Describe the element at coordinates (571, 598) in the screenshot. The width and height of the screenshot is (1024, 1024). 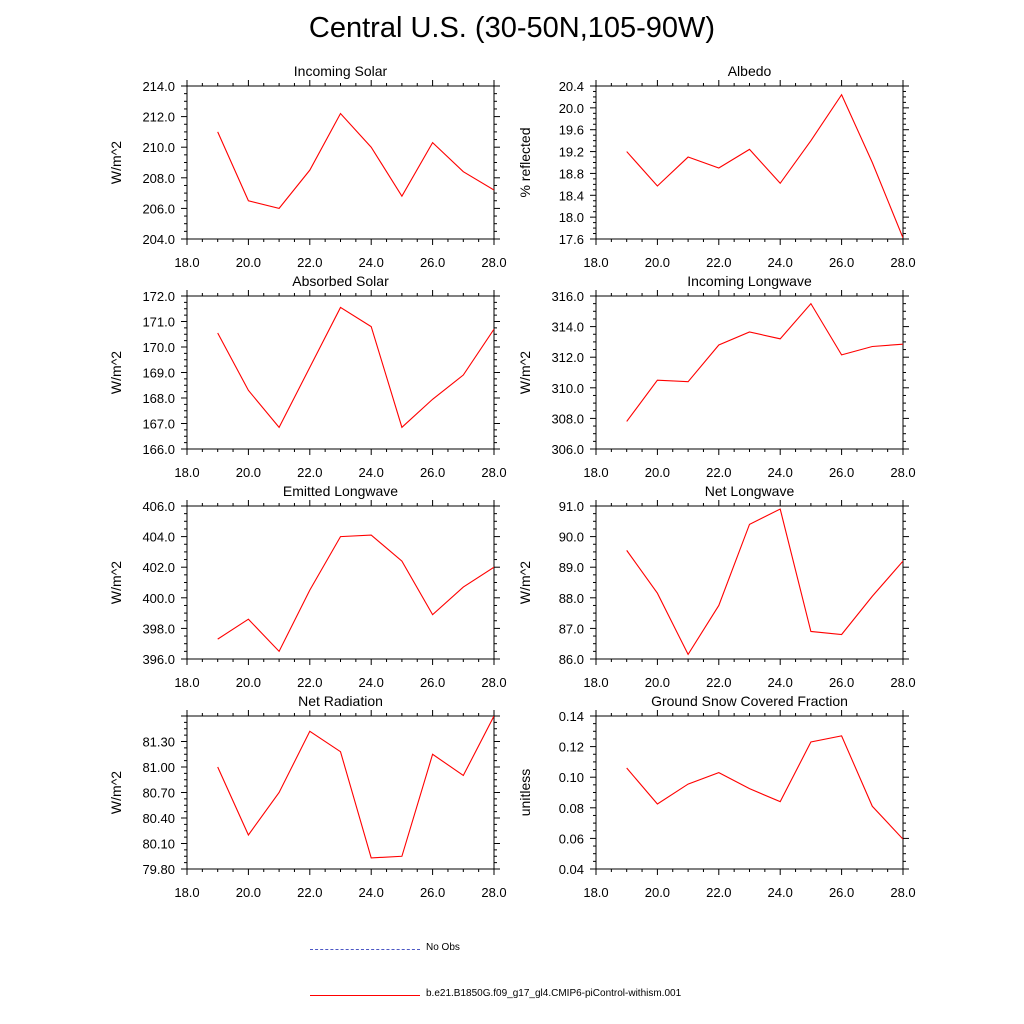
I see `y-tick-label: 88.0` at that location.